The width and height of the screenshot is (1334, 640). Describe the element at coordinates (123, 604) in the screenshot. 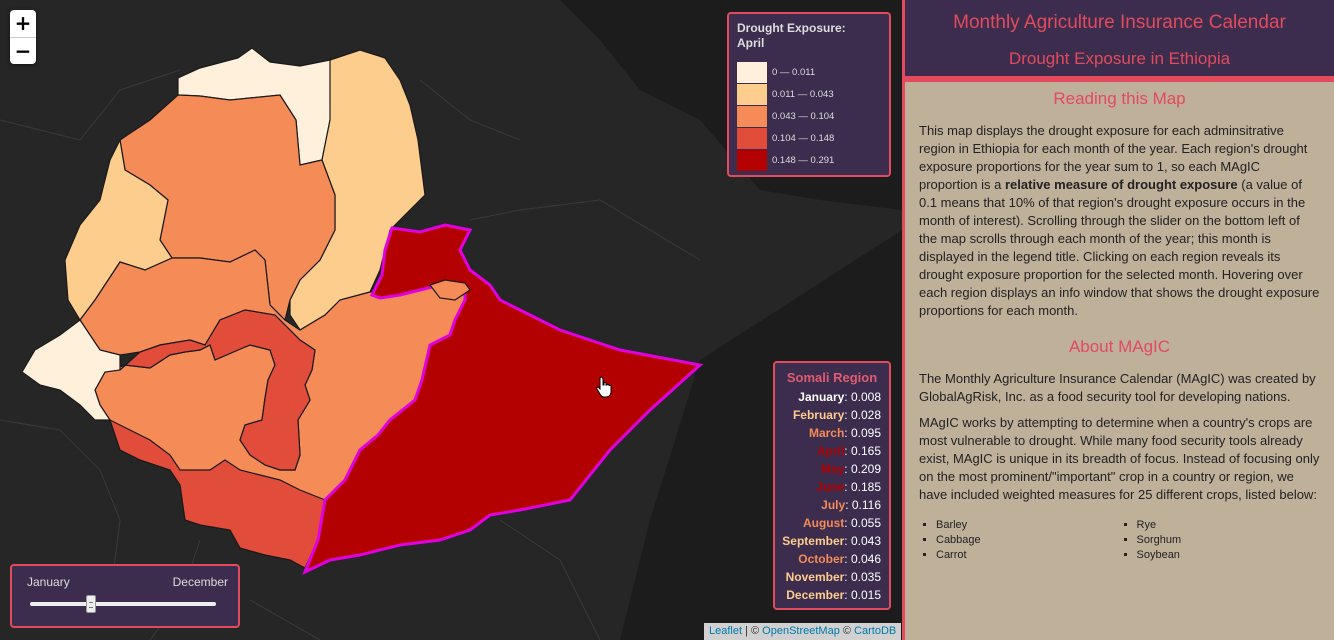

I see `slider-track` at that location.